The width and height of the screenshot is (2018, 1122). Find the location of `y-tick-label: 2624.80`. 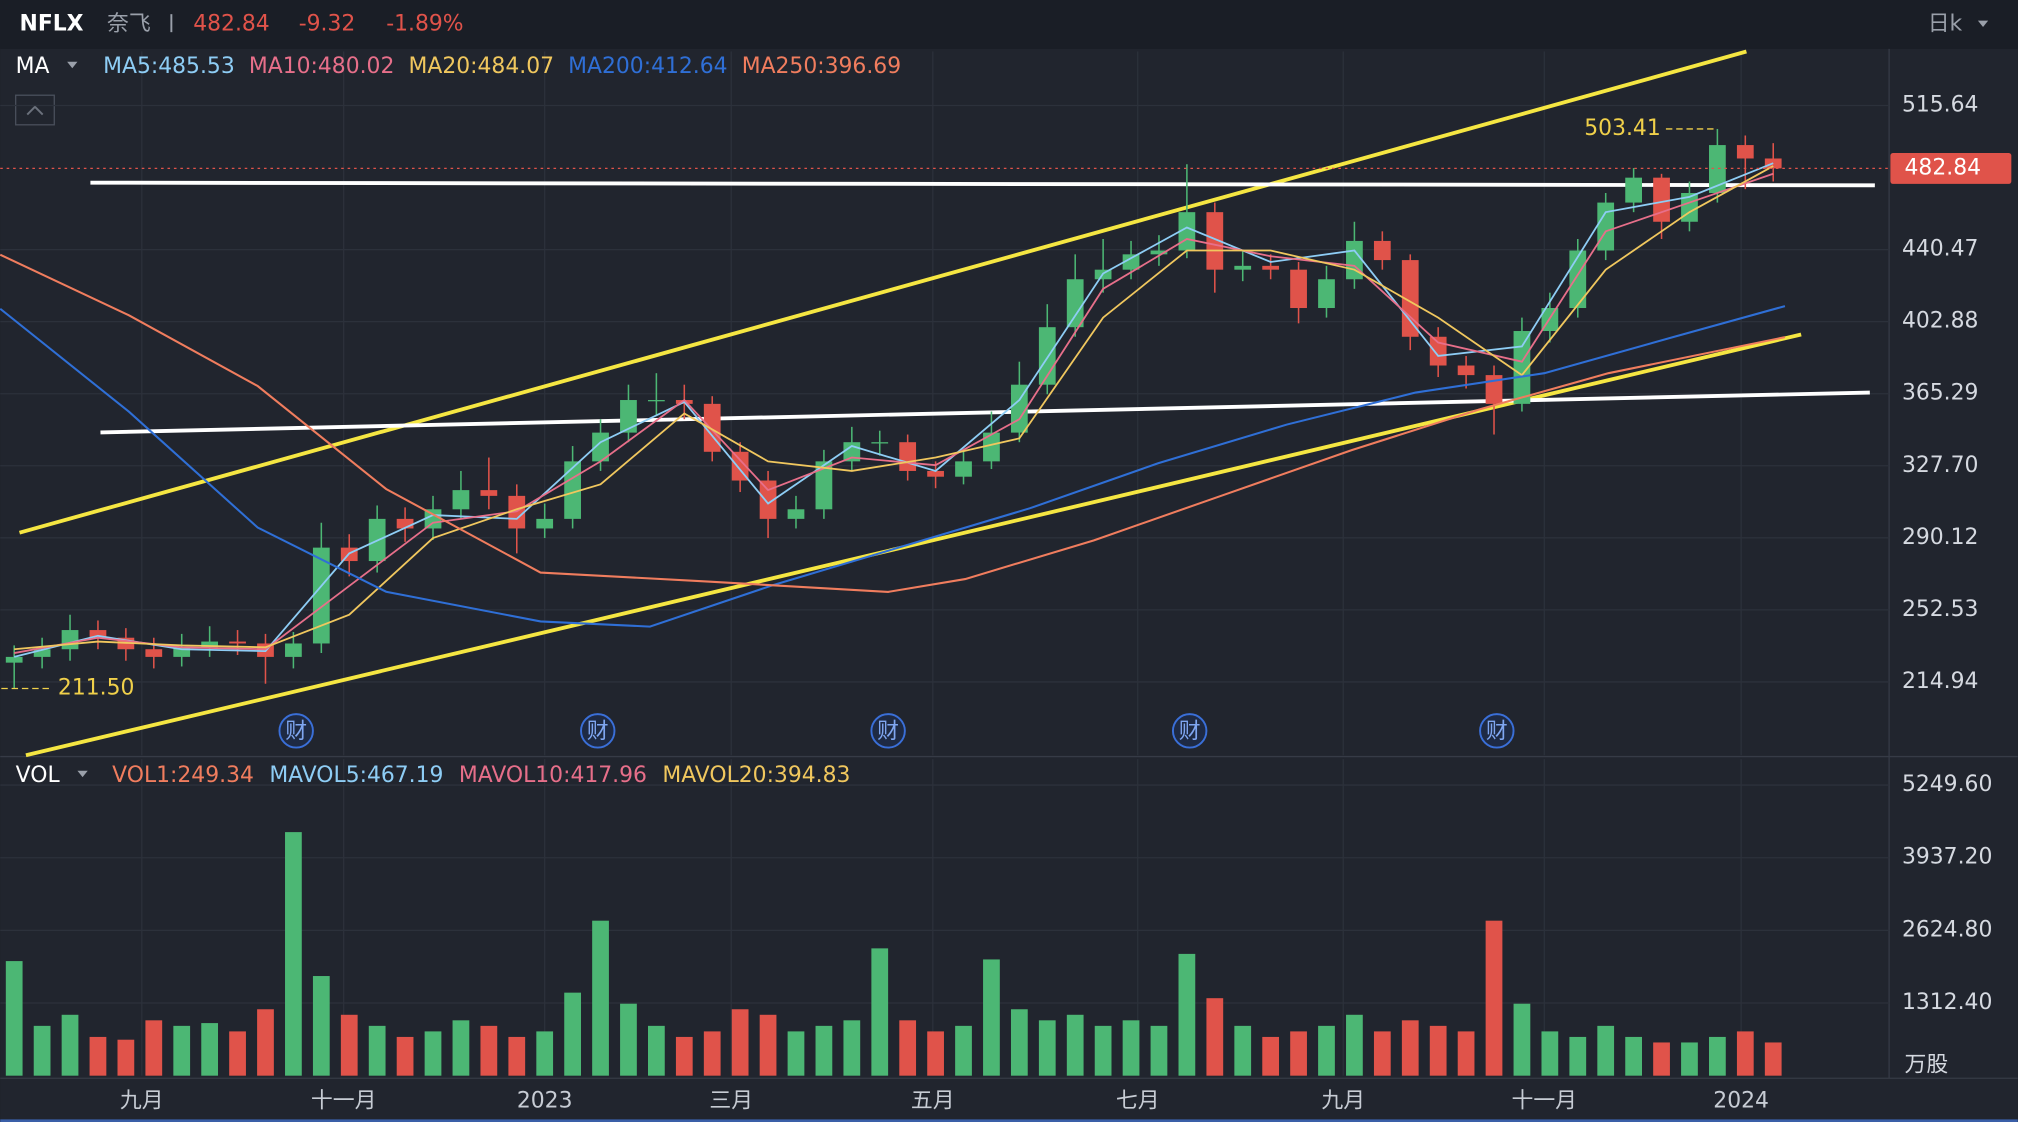

y-tick-label: 2624.80 is located at coordinates (1947, 929).